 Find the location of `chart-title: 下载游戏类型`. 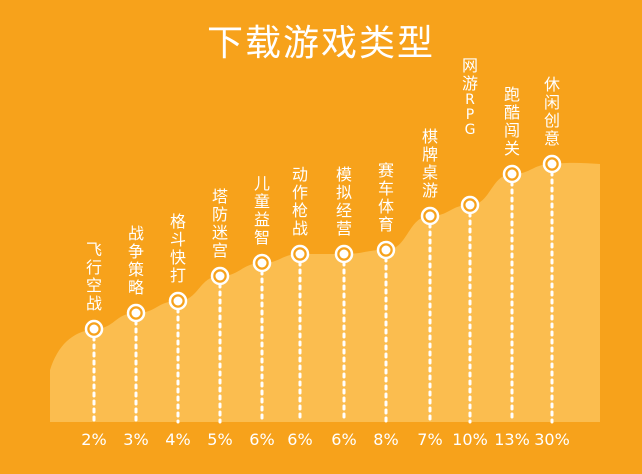

chart-title: 下载游戏类型 is located at coordinates (320, 43).